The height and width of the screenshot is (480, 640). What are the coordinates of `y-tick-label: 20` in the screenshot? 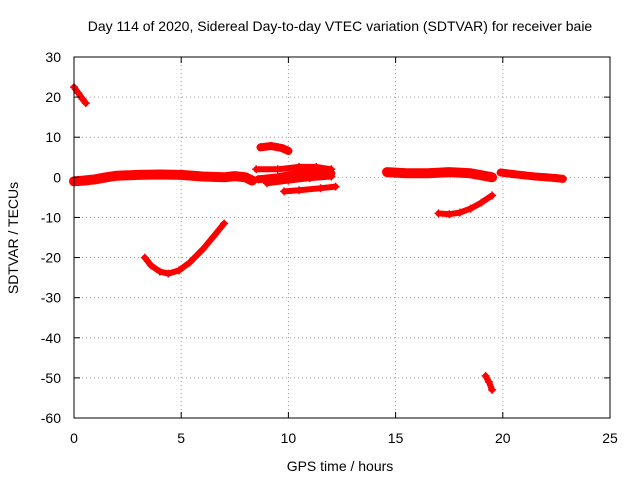 It's located at (53, 97).